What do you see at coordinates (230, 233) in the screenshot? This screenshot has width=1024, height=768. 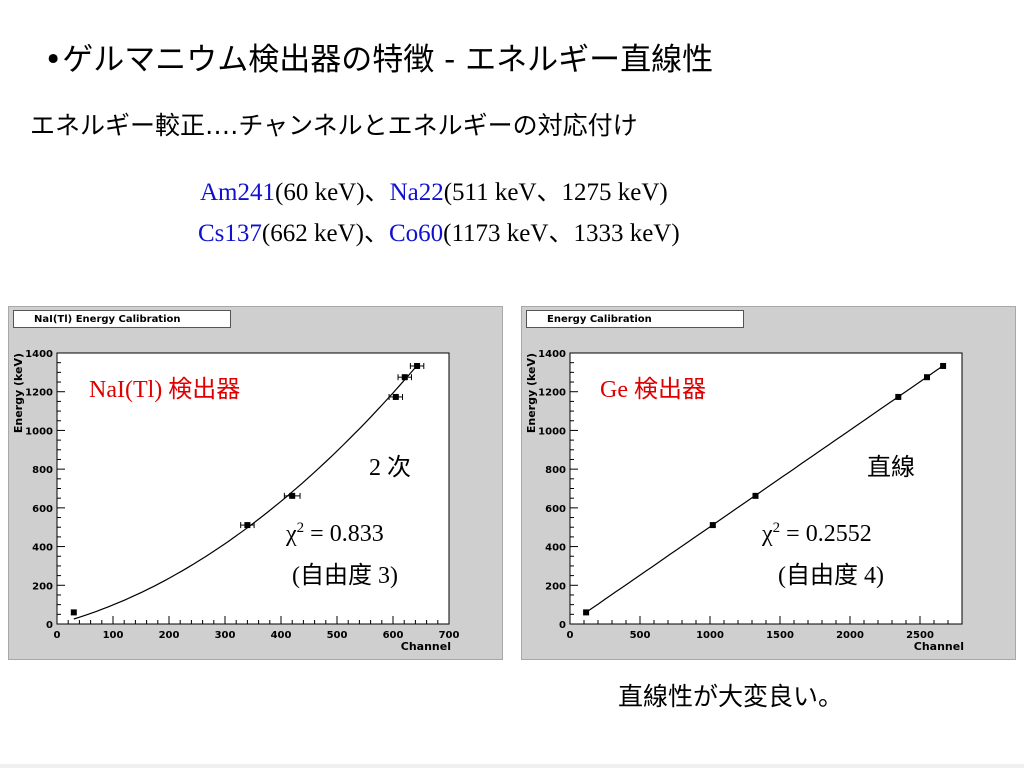 I see `source-name: Cs137` at bounding box center [230, 233].